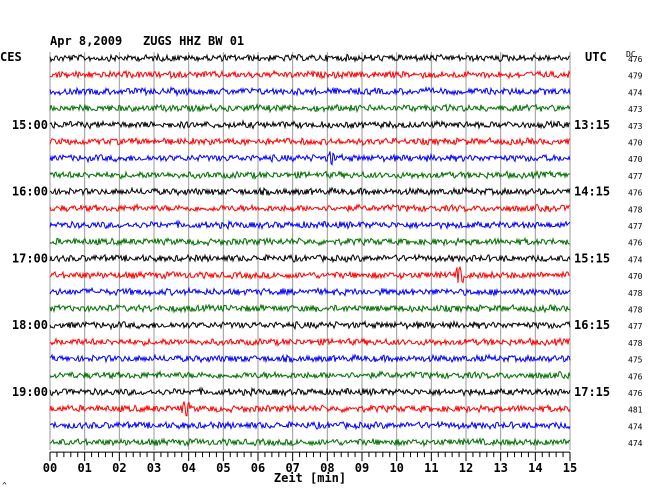 The image size is (650, 494). Describe the element at coordinates (431, 468) in the screenshot. I see `x-tick-label: 11` at that location.